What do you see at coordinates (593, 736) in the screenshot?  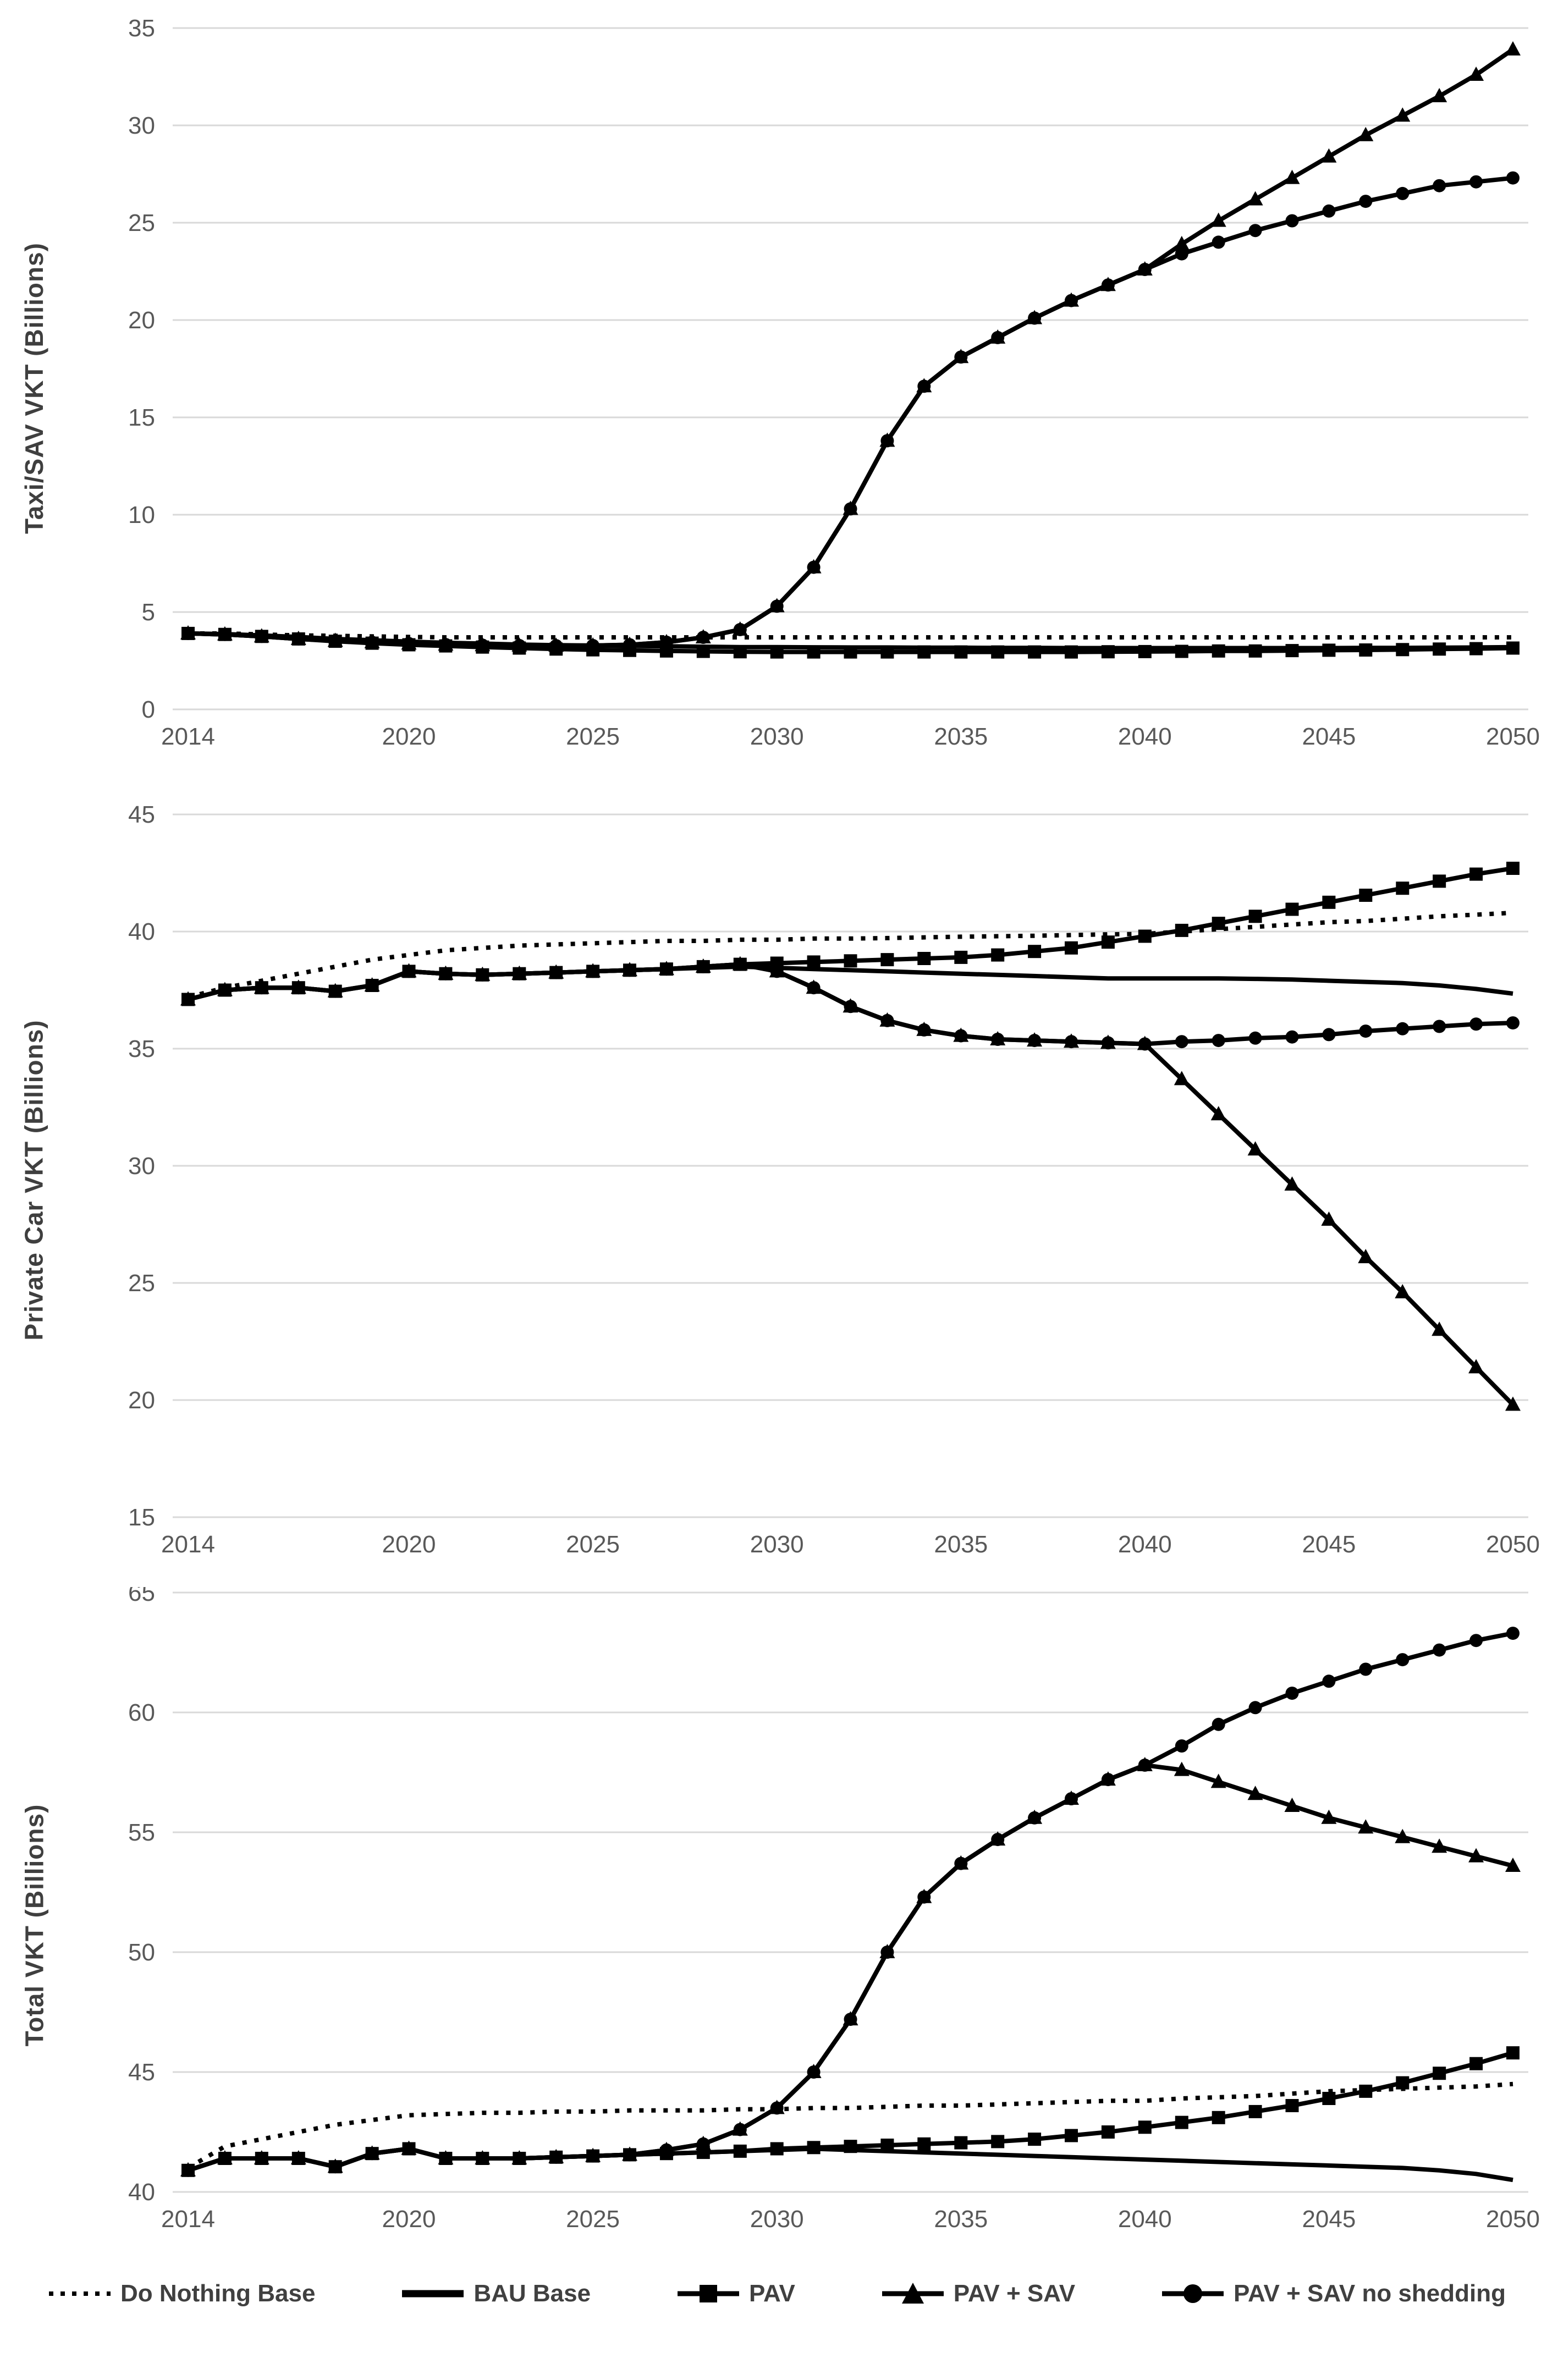 I see `x-tick-label: 2025` at bounding box center [593, 736].